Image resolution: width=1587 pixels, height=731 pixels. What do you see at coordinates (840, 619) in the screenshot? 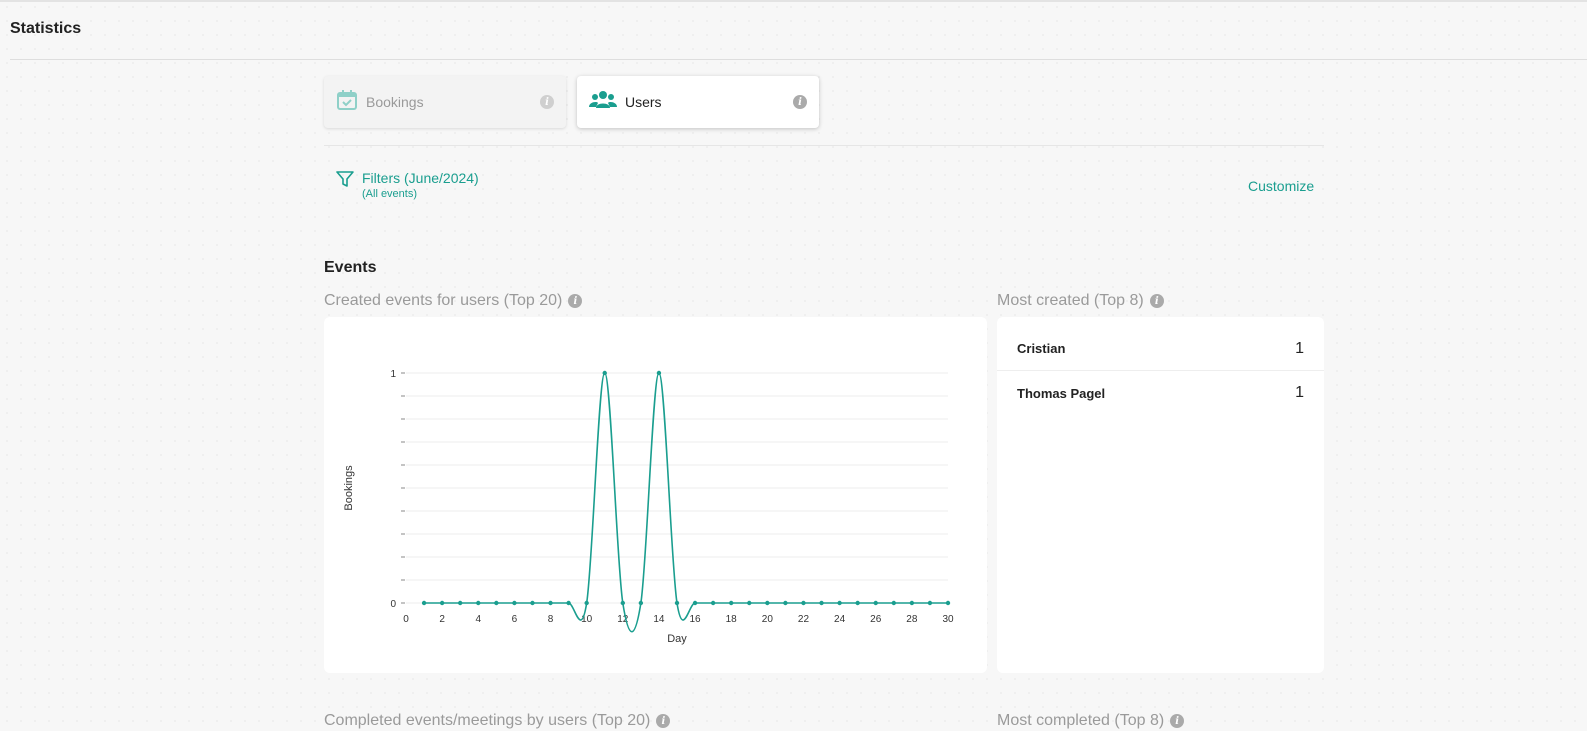
I see `x-tick-label: 24` at bounding box center [840, 619].